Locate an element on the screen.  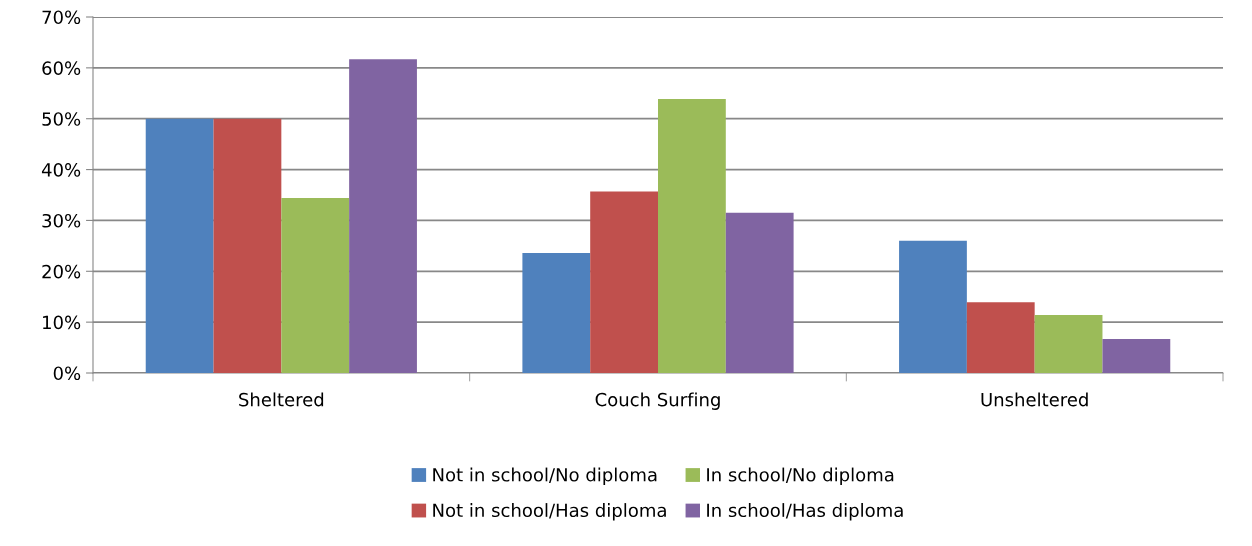
y-tick-label: 20% is located at coordinates (61, 271).